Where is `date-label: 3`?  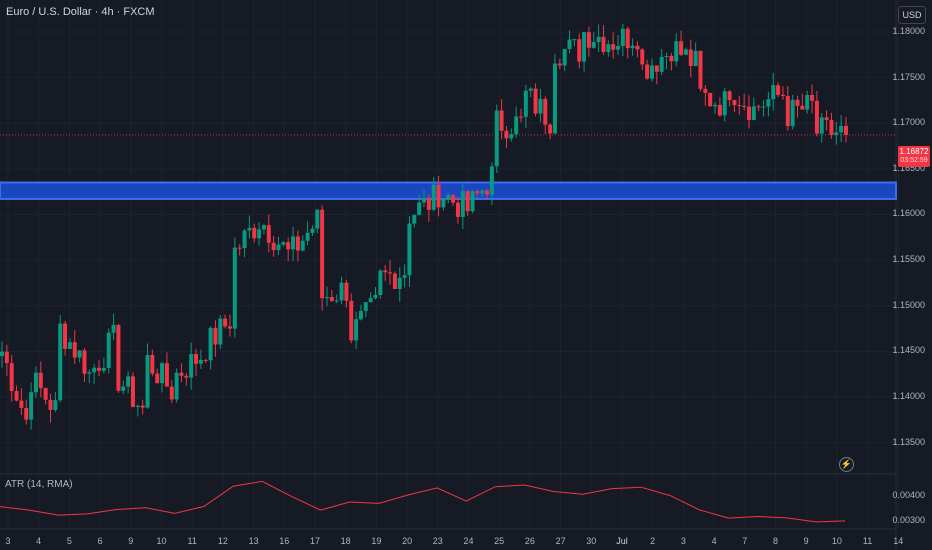 date-label: 3 is located at coordinates (8, 541).